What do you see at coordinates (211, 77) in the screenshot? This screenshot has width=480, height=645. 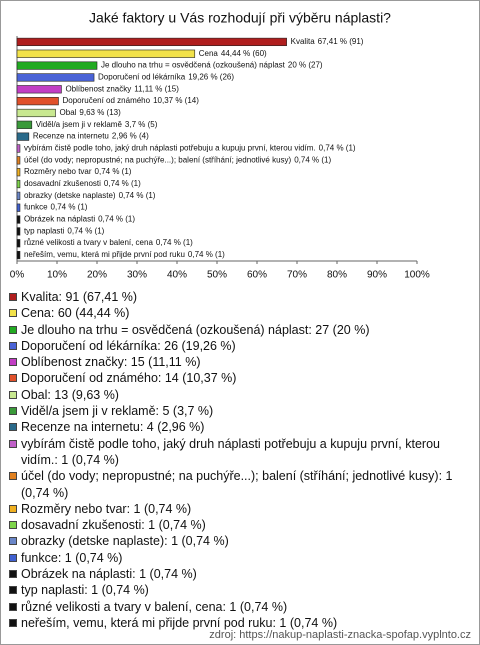 I see `bar-value-label: 19,26 % (26)` at bounding box center [211, 77].